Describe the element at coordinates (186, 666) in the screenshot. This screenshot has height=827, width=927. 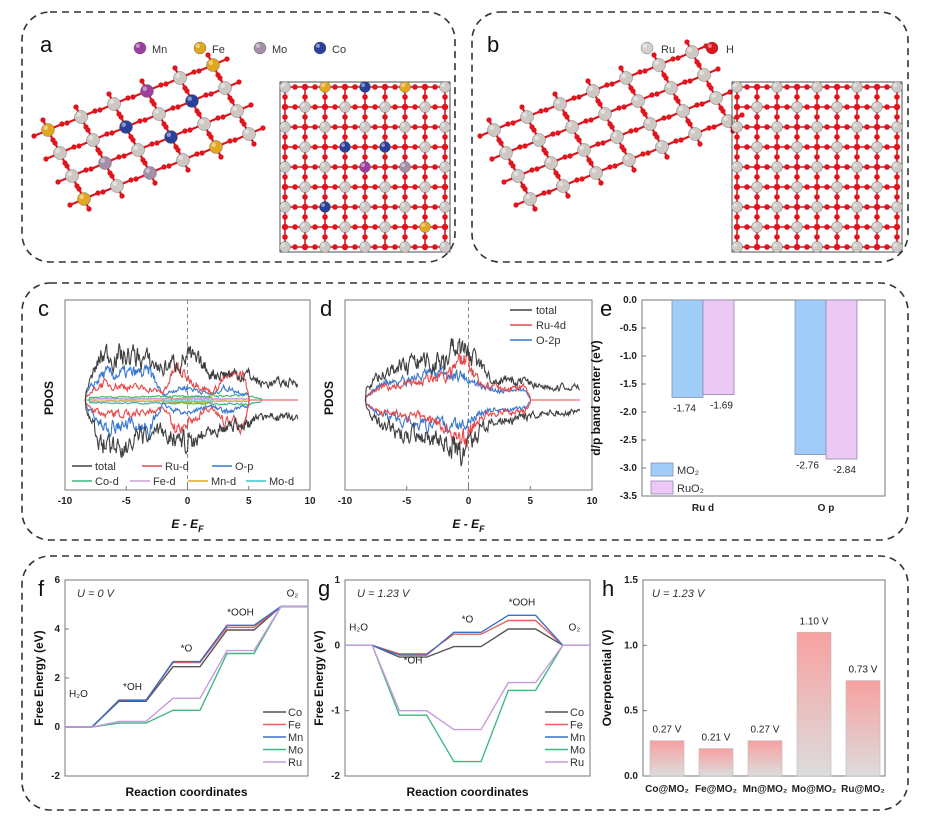
I see `energy-path-mo` at that location.